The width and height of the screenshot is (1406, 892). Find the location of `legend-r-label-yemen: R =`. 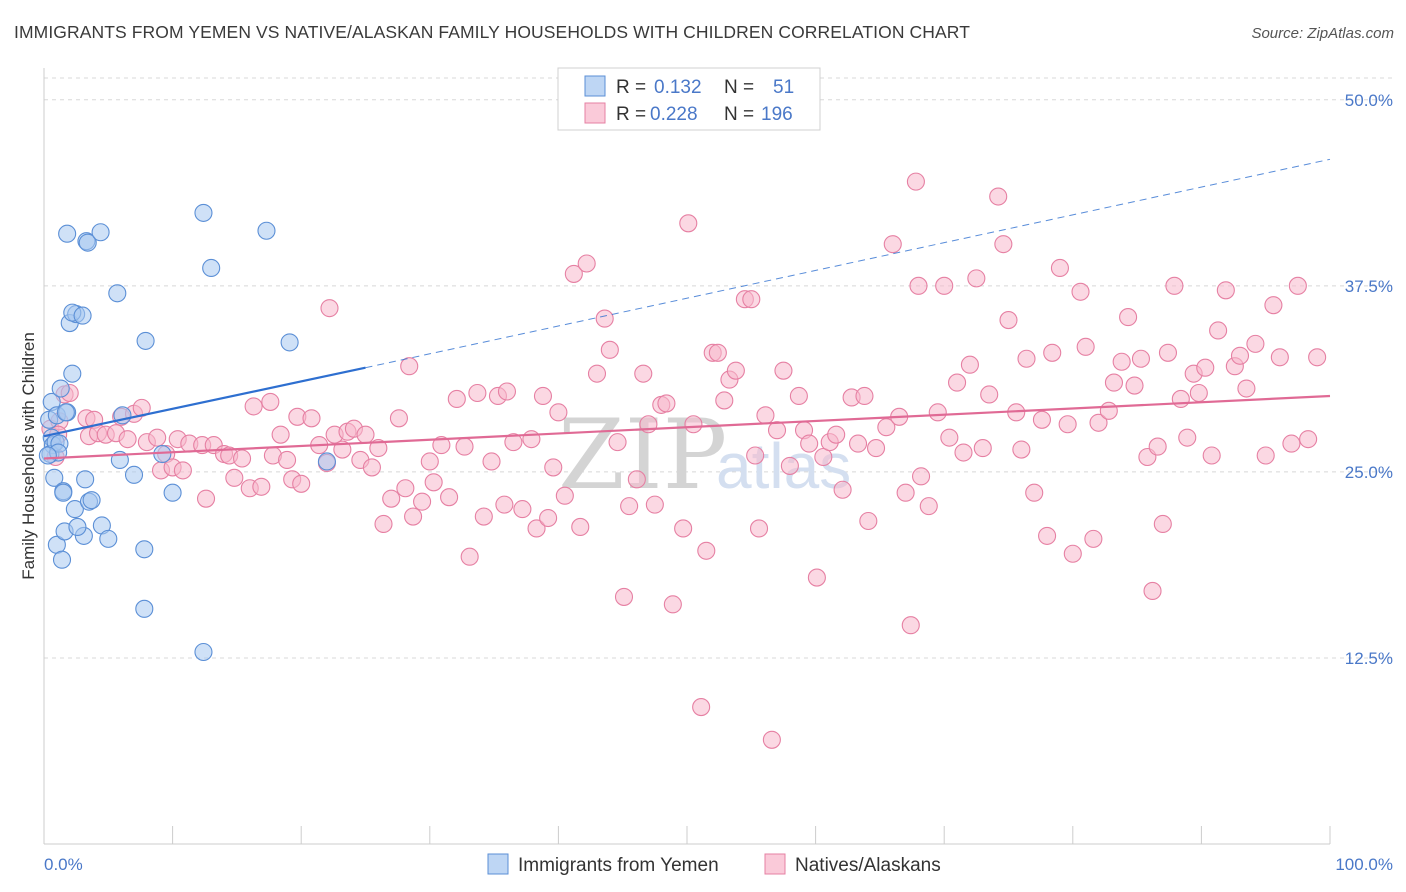

legend-r-label-yemen: R = is located at coordinates (631, 87).